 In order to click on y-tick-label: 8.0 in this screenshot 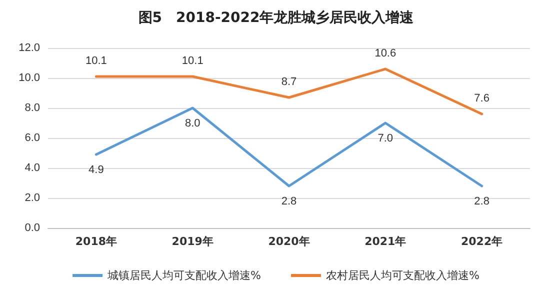, I will do `click(32, 108)`.